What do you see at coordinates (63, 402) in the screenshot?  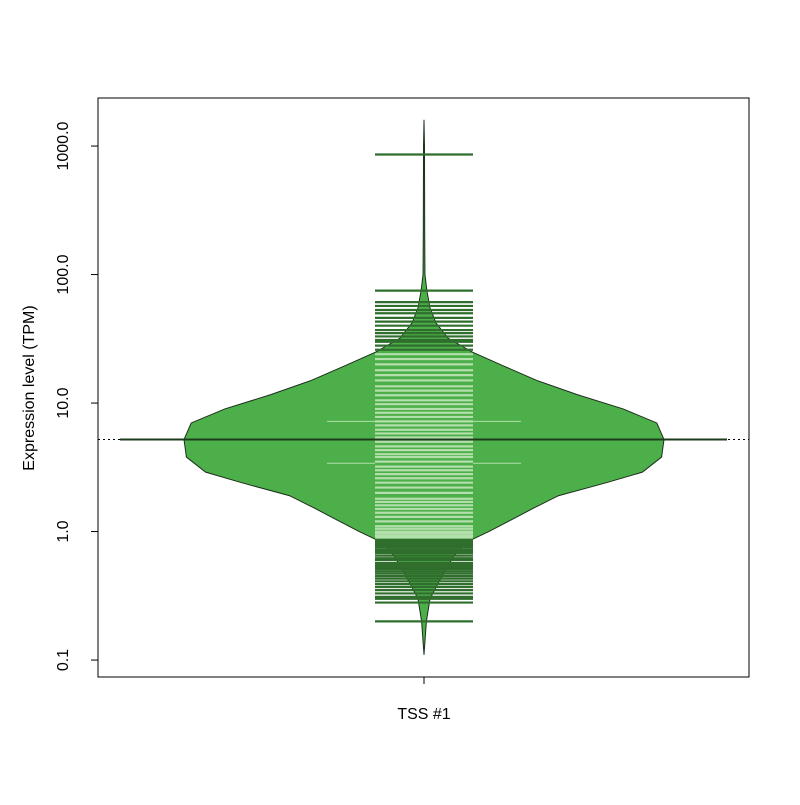 I see `y-tick-label: 10.0` at bounding box center [63, 402].